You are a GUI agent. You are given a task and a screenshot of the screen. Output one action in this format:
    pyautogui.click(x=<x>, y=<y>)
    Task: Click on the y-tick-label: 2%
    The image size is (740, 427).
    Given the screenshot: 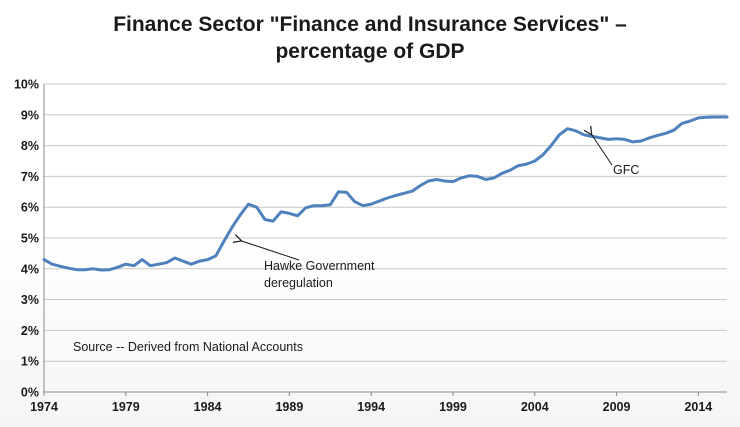 What is the action you would take?
    pyautogui.click(x=30, y=331)
    